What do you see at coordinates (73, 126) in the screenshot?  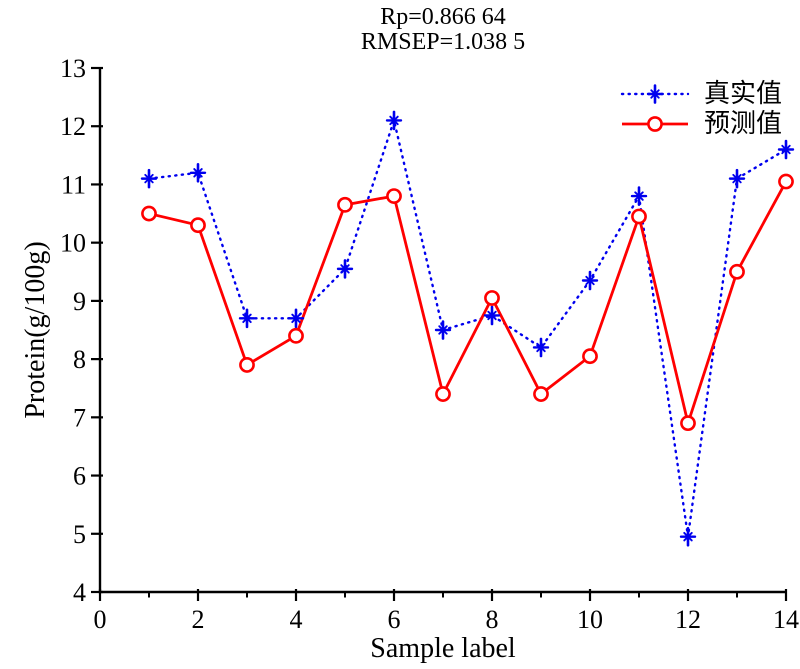 I see `y-tick-label: 12` at bounding box center [73, 126].